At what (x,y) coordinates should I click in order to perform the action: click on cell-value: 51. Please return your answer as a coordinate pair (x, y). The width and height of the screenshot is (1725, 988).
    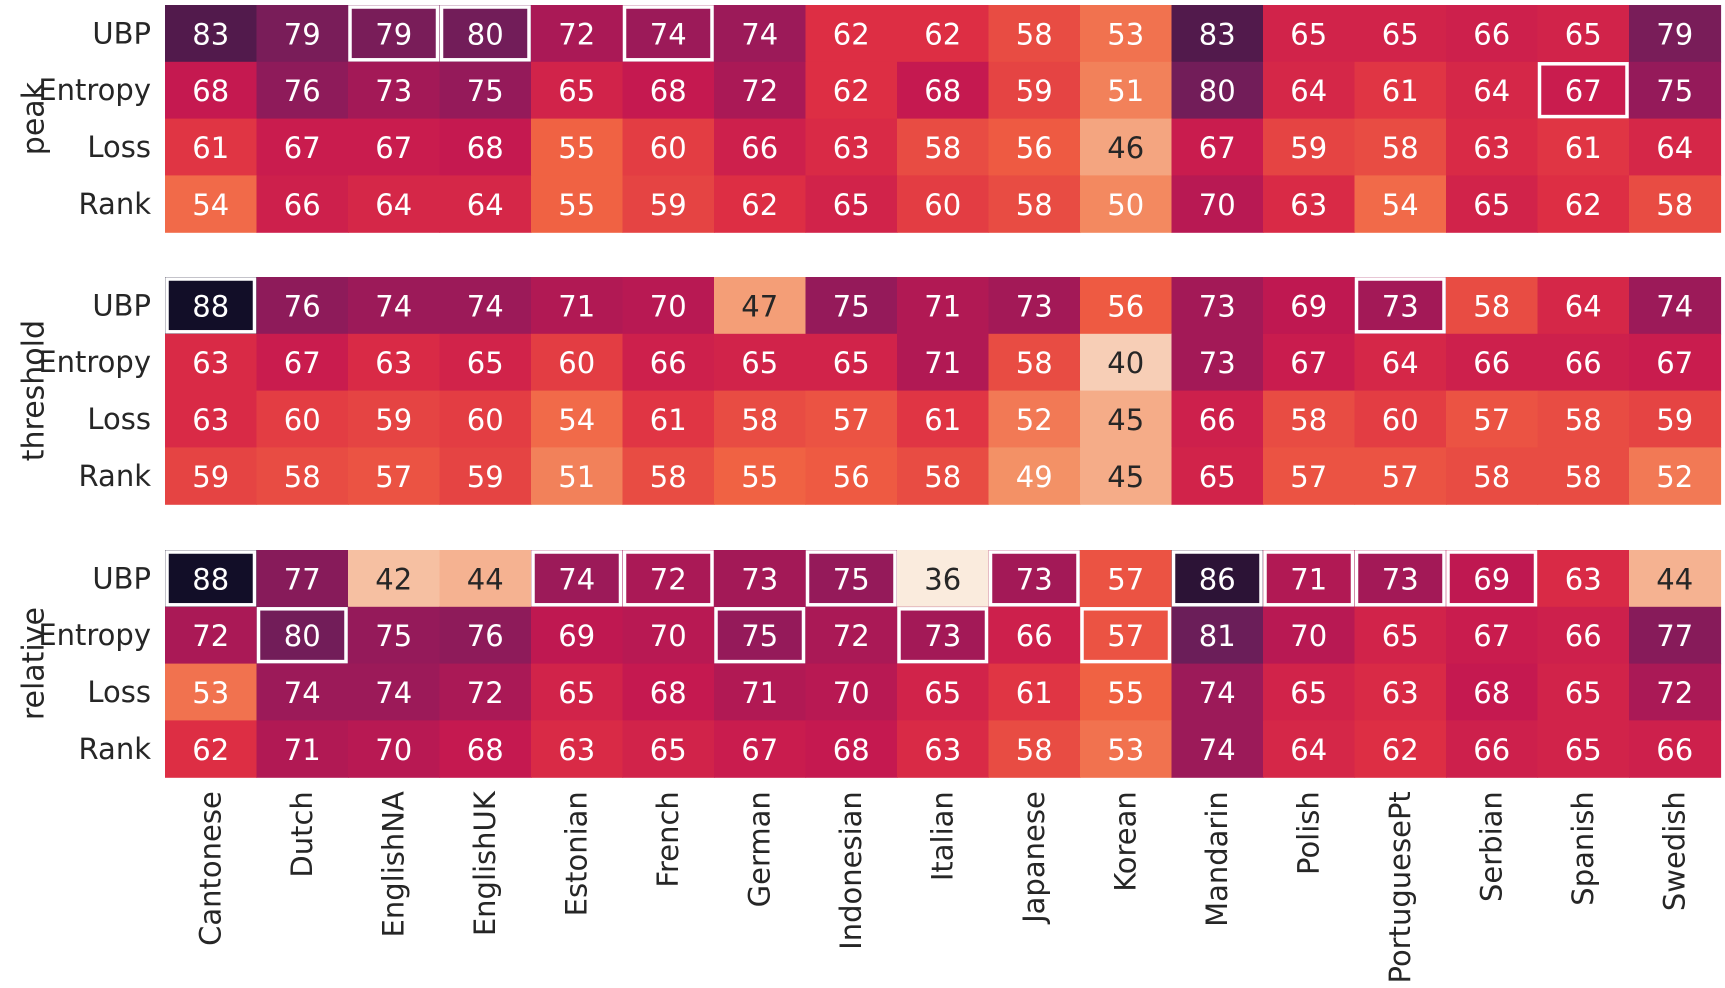
    Looking at the image, I should click on (576, 477).